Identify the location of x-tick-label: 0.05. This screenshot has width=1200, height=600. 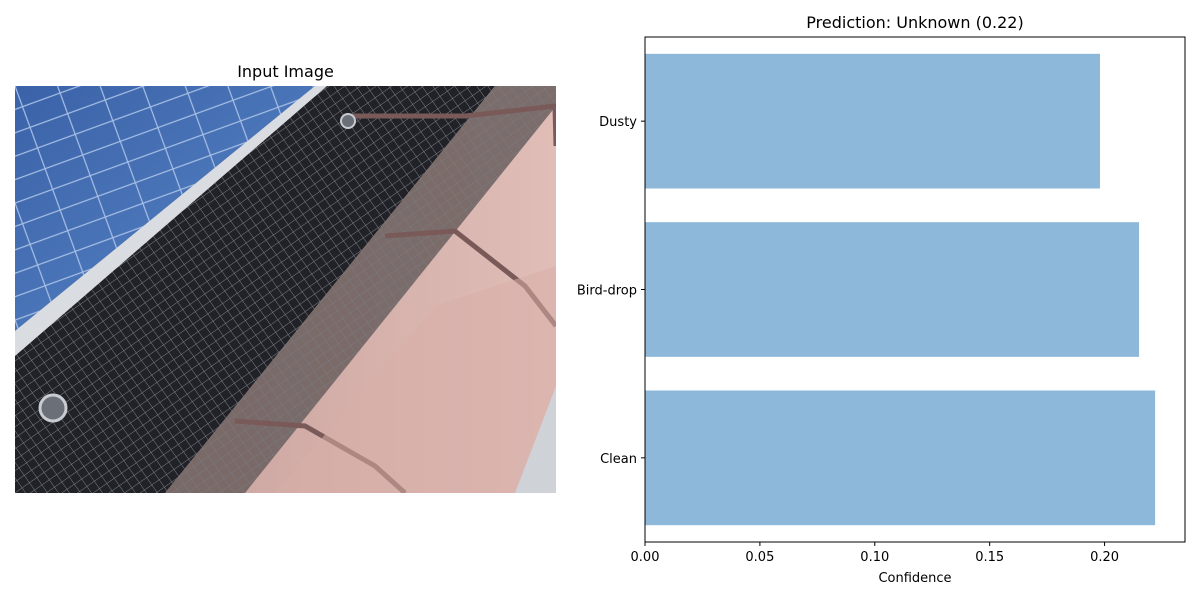
(759, 557).